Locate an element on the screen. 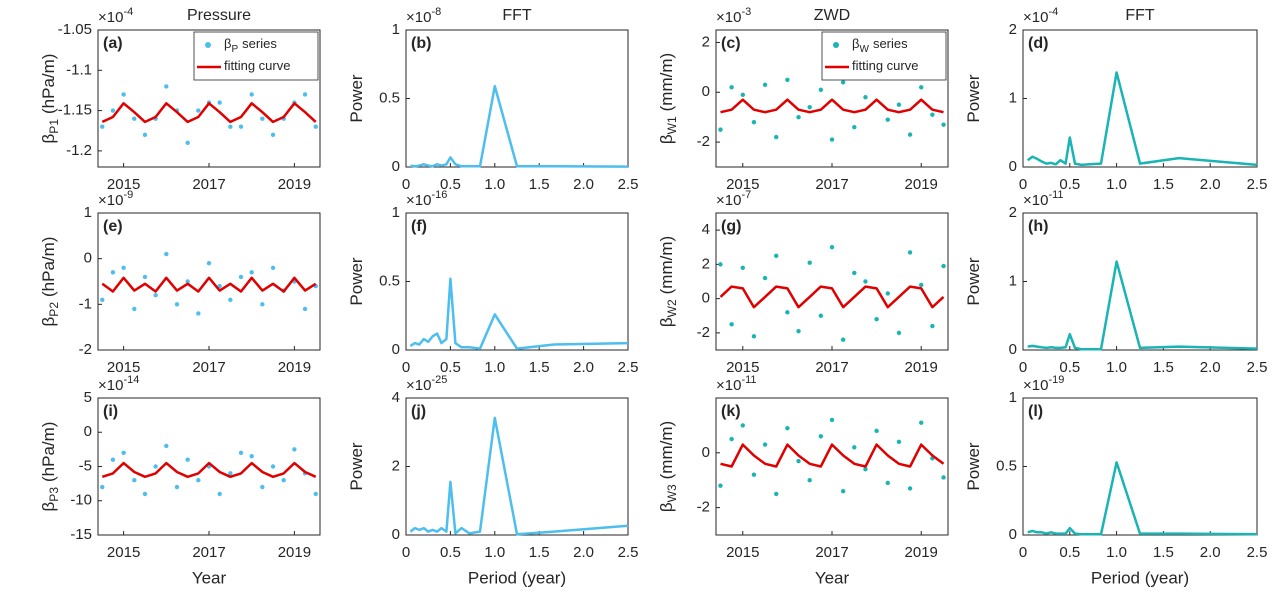  panel-label: (k) is located at coordinates (731, 411).